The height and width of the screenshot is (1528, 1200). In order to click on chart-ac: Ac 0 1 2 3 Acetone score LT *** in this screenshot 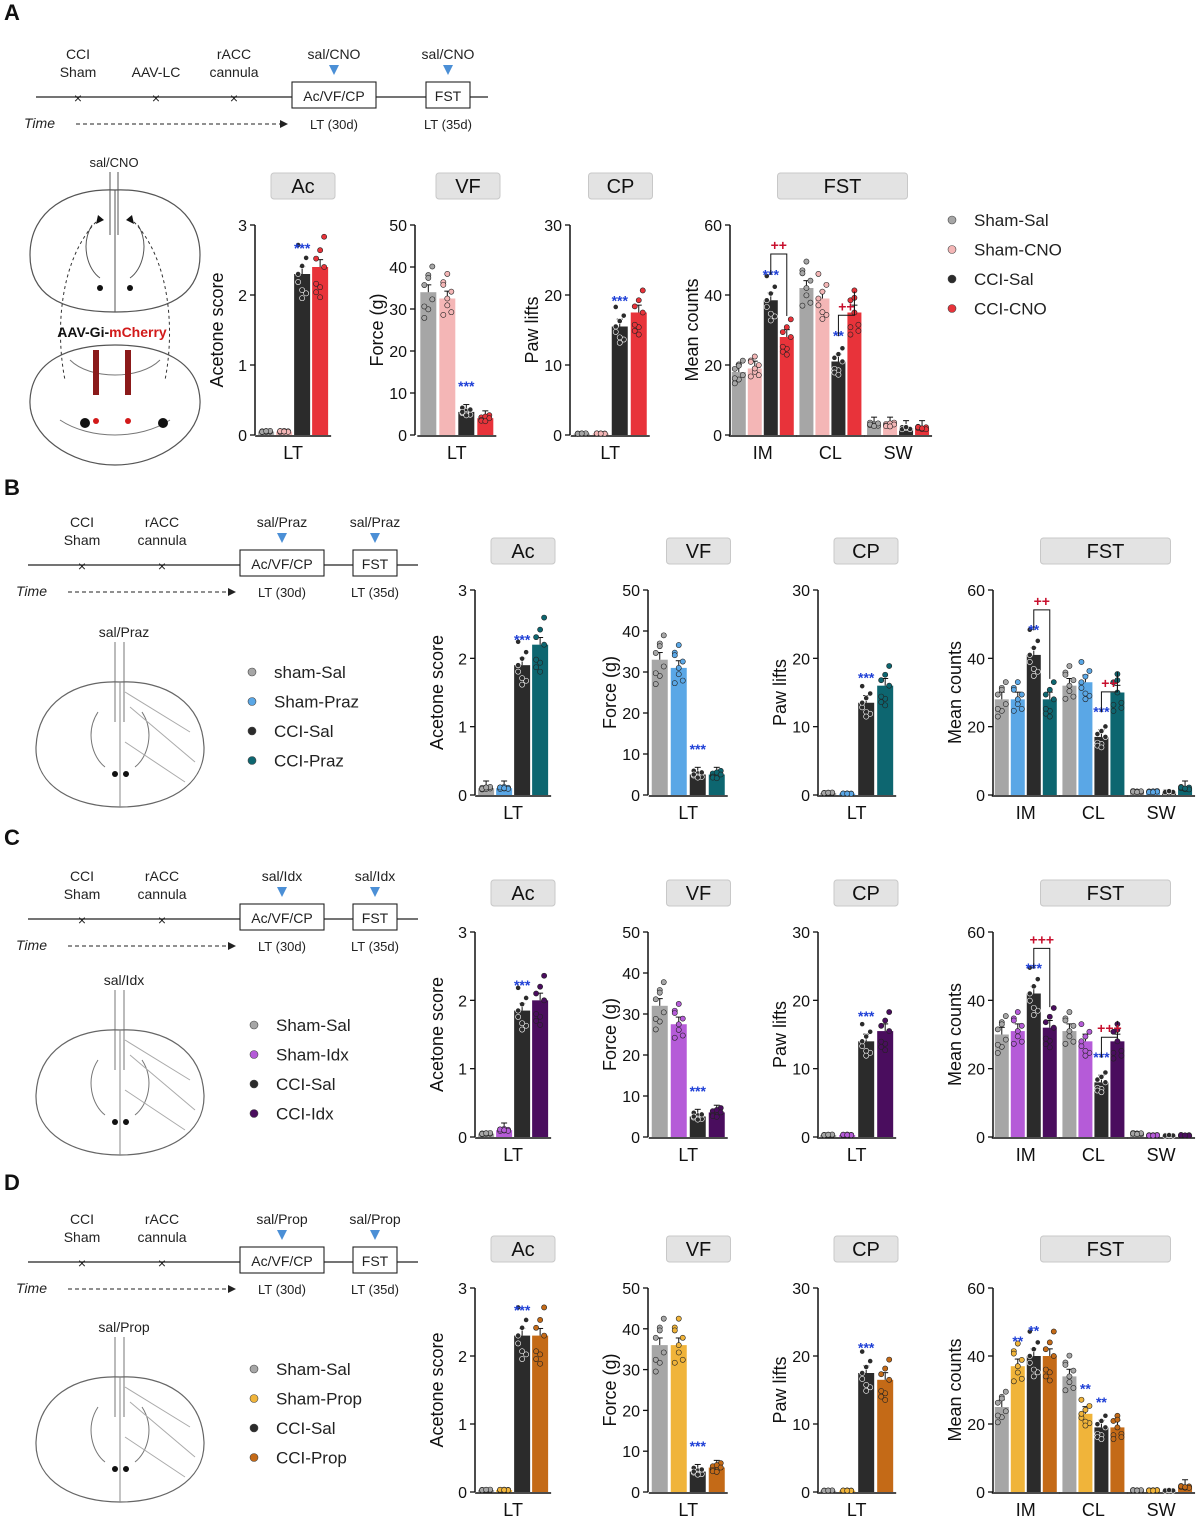, I will do `click(491, 680)`.